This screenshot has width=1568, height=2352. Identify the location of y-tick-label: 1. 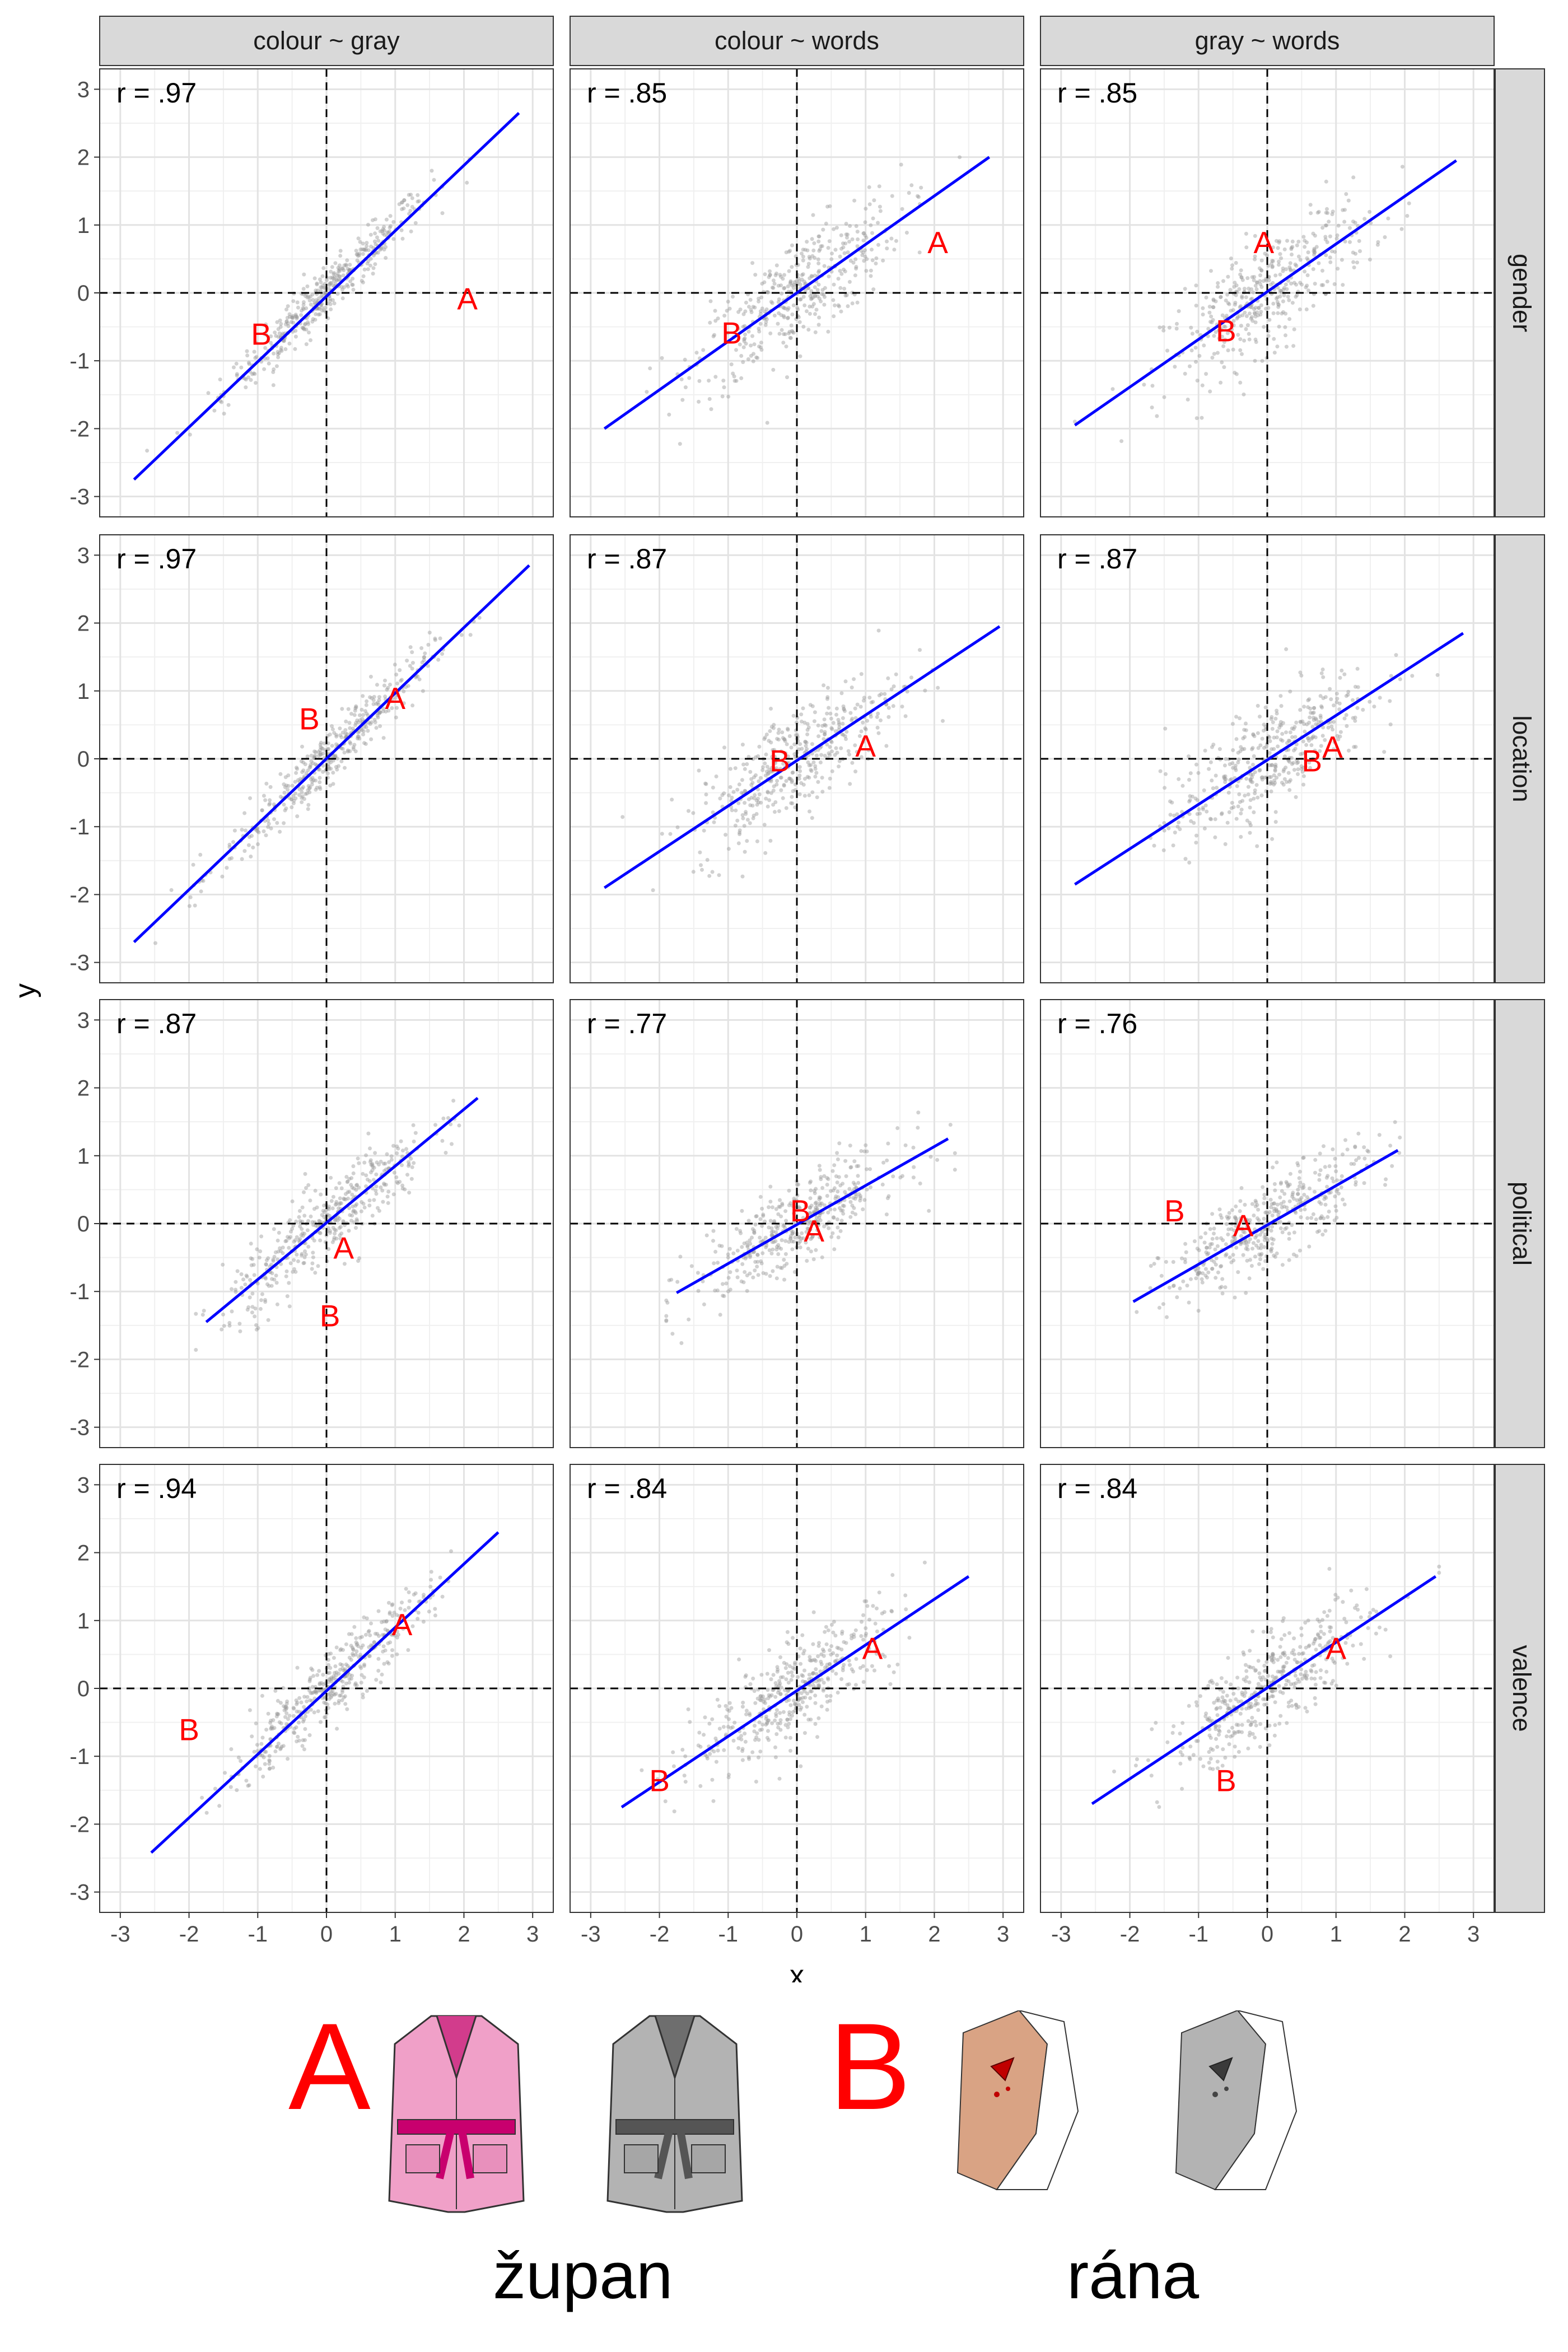
(84, 692).